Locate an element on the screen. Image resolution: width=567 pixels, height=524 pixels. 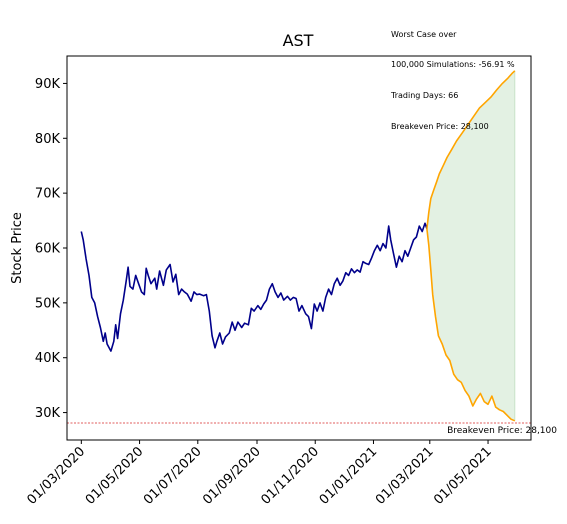
x-tick-label: 01/03/2021 is located at coordinates (405, 476).